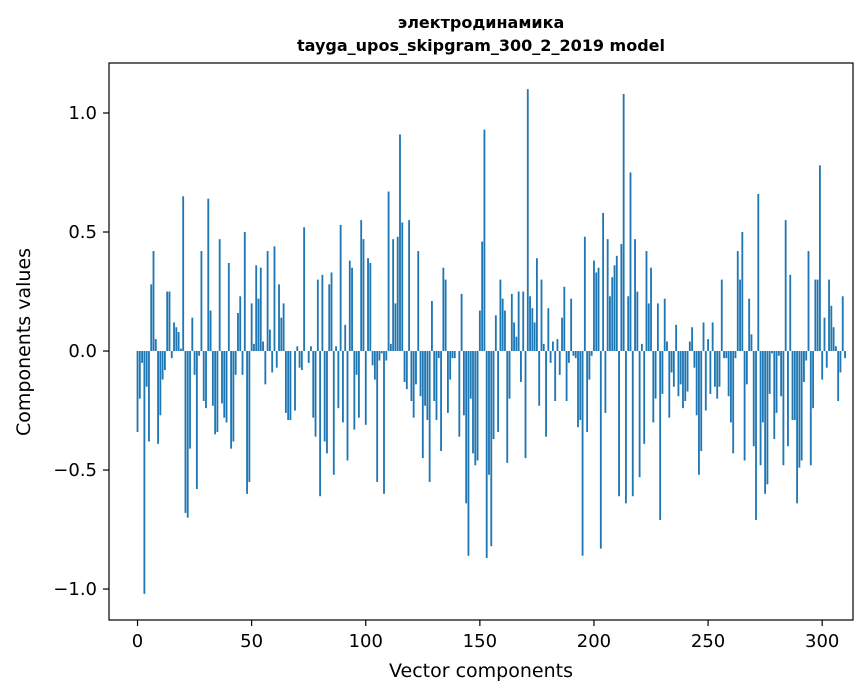 This screenshot has width=867, height=696. I want to click on x-tick-label: 50, so click(251, 641).